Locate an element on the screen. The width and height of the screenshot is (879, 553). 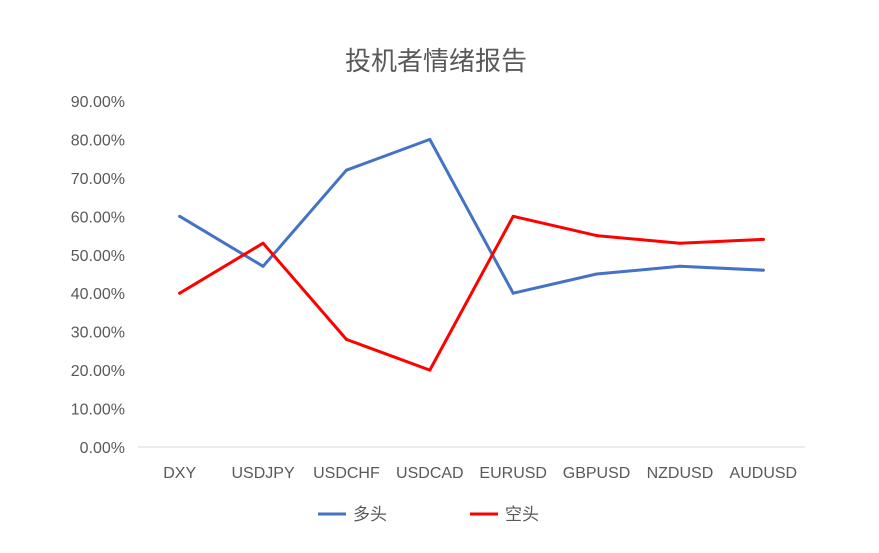
chart-title: 投机者情绪报告 is located at coordinates (436, 62).